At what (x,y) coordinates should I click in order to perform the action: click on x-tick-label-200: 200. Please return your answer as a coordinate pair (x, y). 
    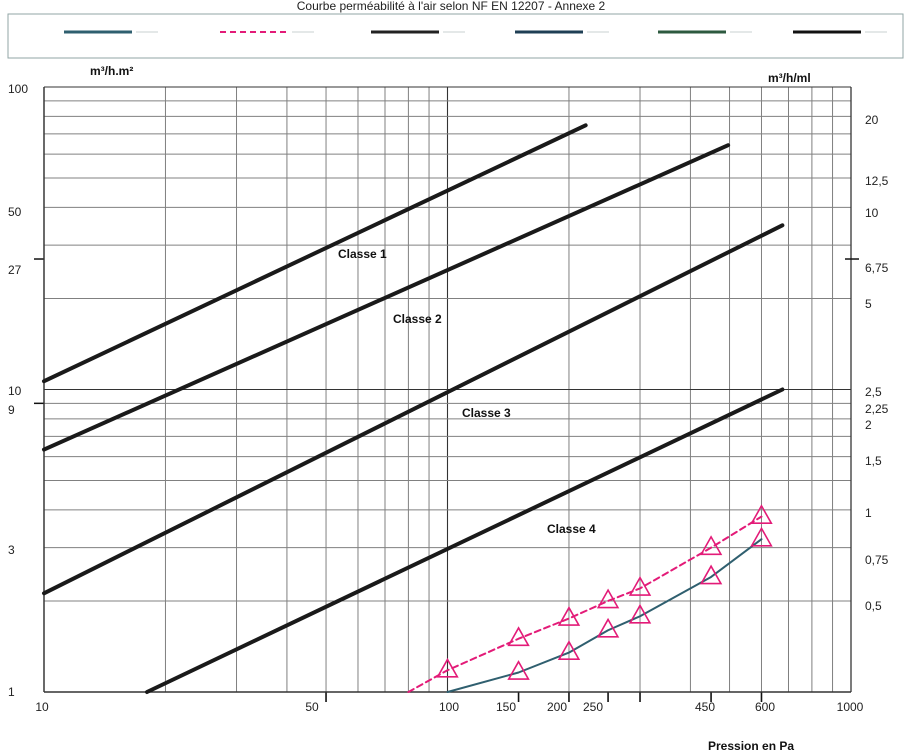
    Looking at the image, I should click on (557, 707).